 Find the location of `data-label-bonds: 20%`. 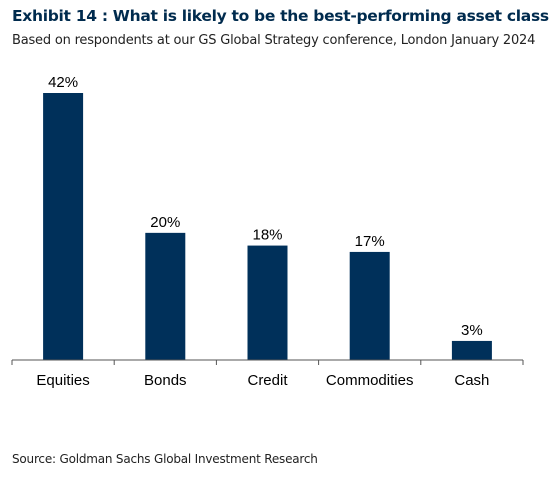

data-label-bonds: 20% is located at coordinates (165, 222).